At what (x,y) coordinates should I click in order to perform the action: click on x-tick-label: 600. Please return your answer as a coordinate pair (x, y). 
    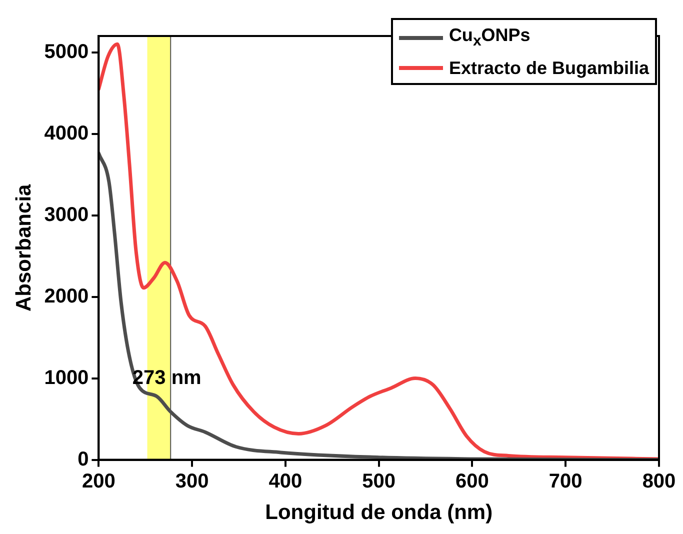
    Looking at the image, I should click on (472, 481).